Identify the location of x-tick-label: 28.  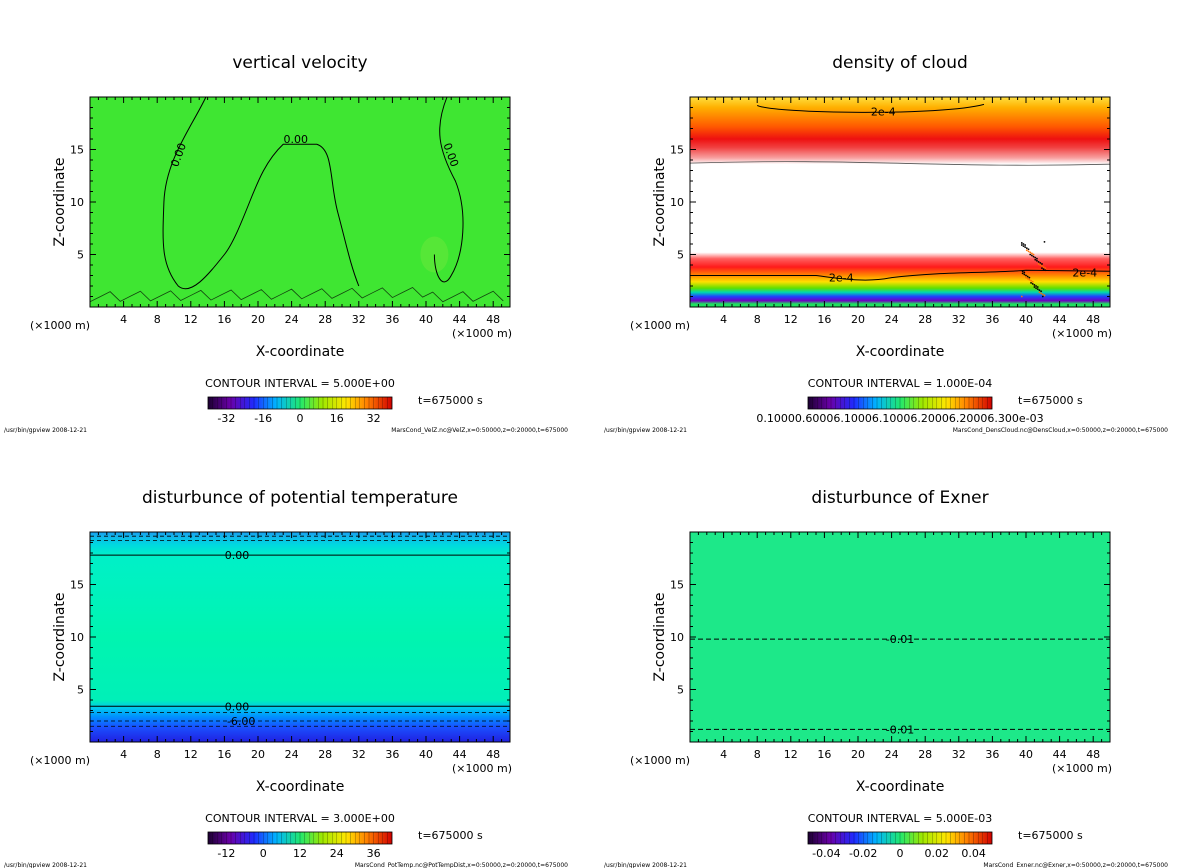
(325, 319).